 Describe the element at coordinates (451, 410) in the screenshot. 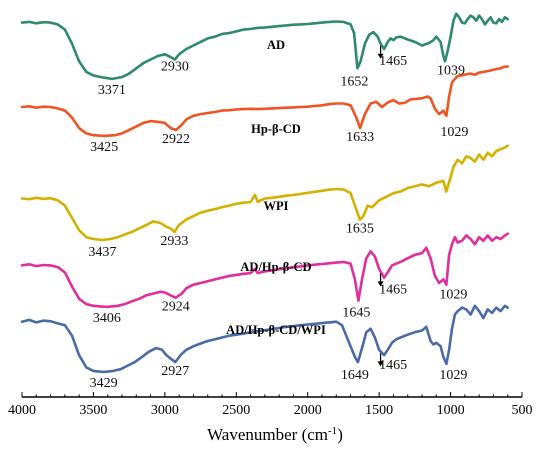

I see `x-tick-label: 1000` at that location.